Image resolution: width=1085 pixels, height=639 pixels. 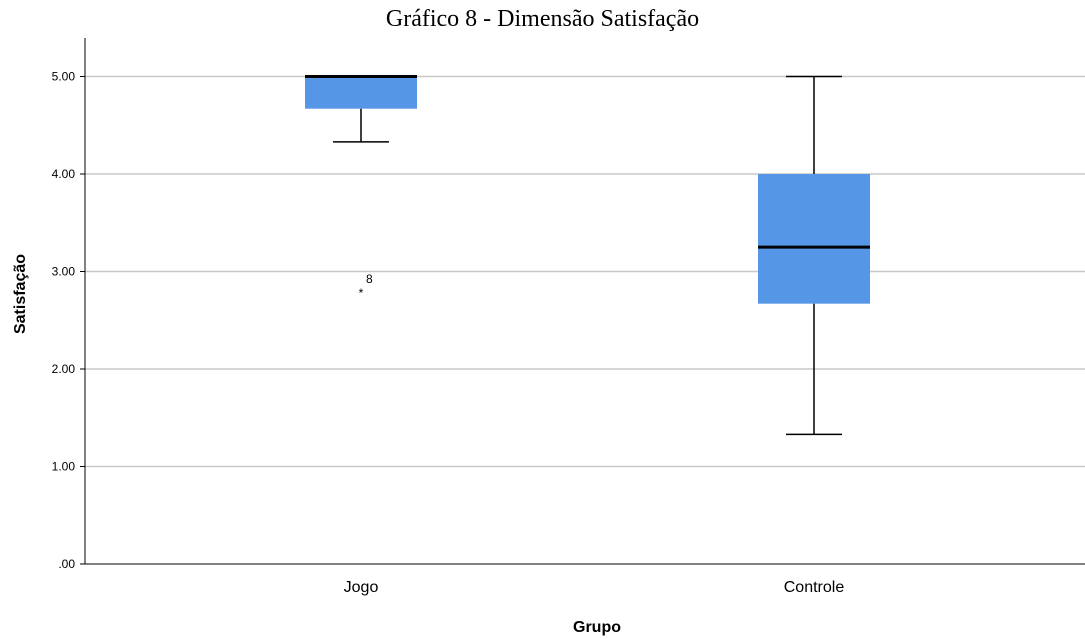 What do you see at coordinates (20, 294) in the screenshot?
I see `y-axis-title: Satisfação` at bounding box center [20, 294].